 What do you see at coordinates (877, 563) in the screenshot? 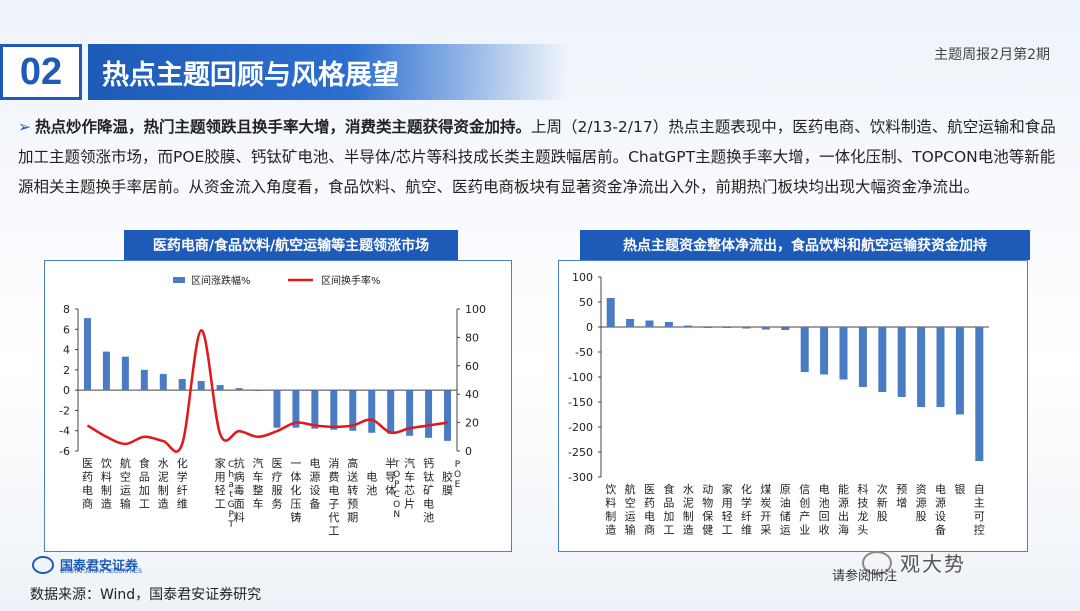
I see `wechat-icon` at bounding box center [877, 563].